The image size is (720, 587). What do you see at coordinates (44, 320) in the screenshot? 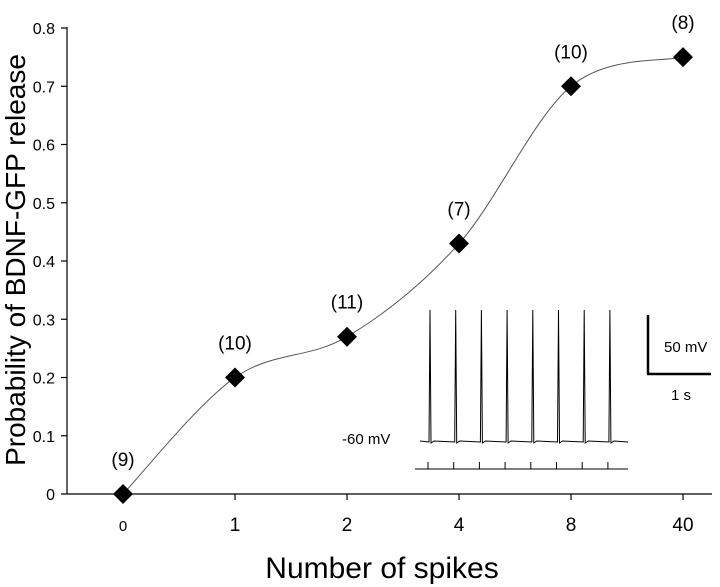
I see `y-tick-label: 0.3` at bounding box center [44, 320].